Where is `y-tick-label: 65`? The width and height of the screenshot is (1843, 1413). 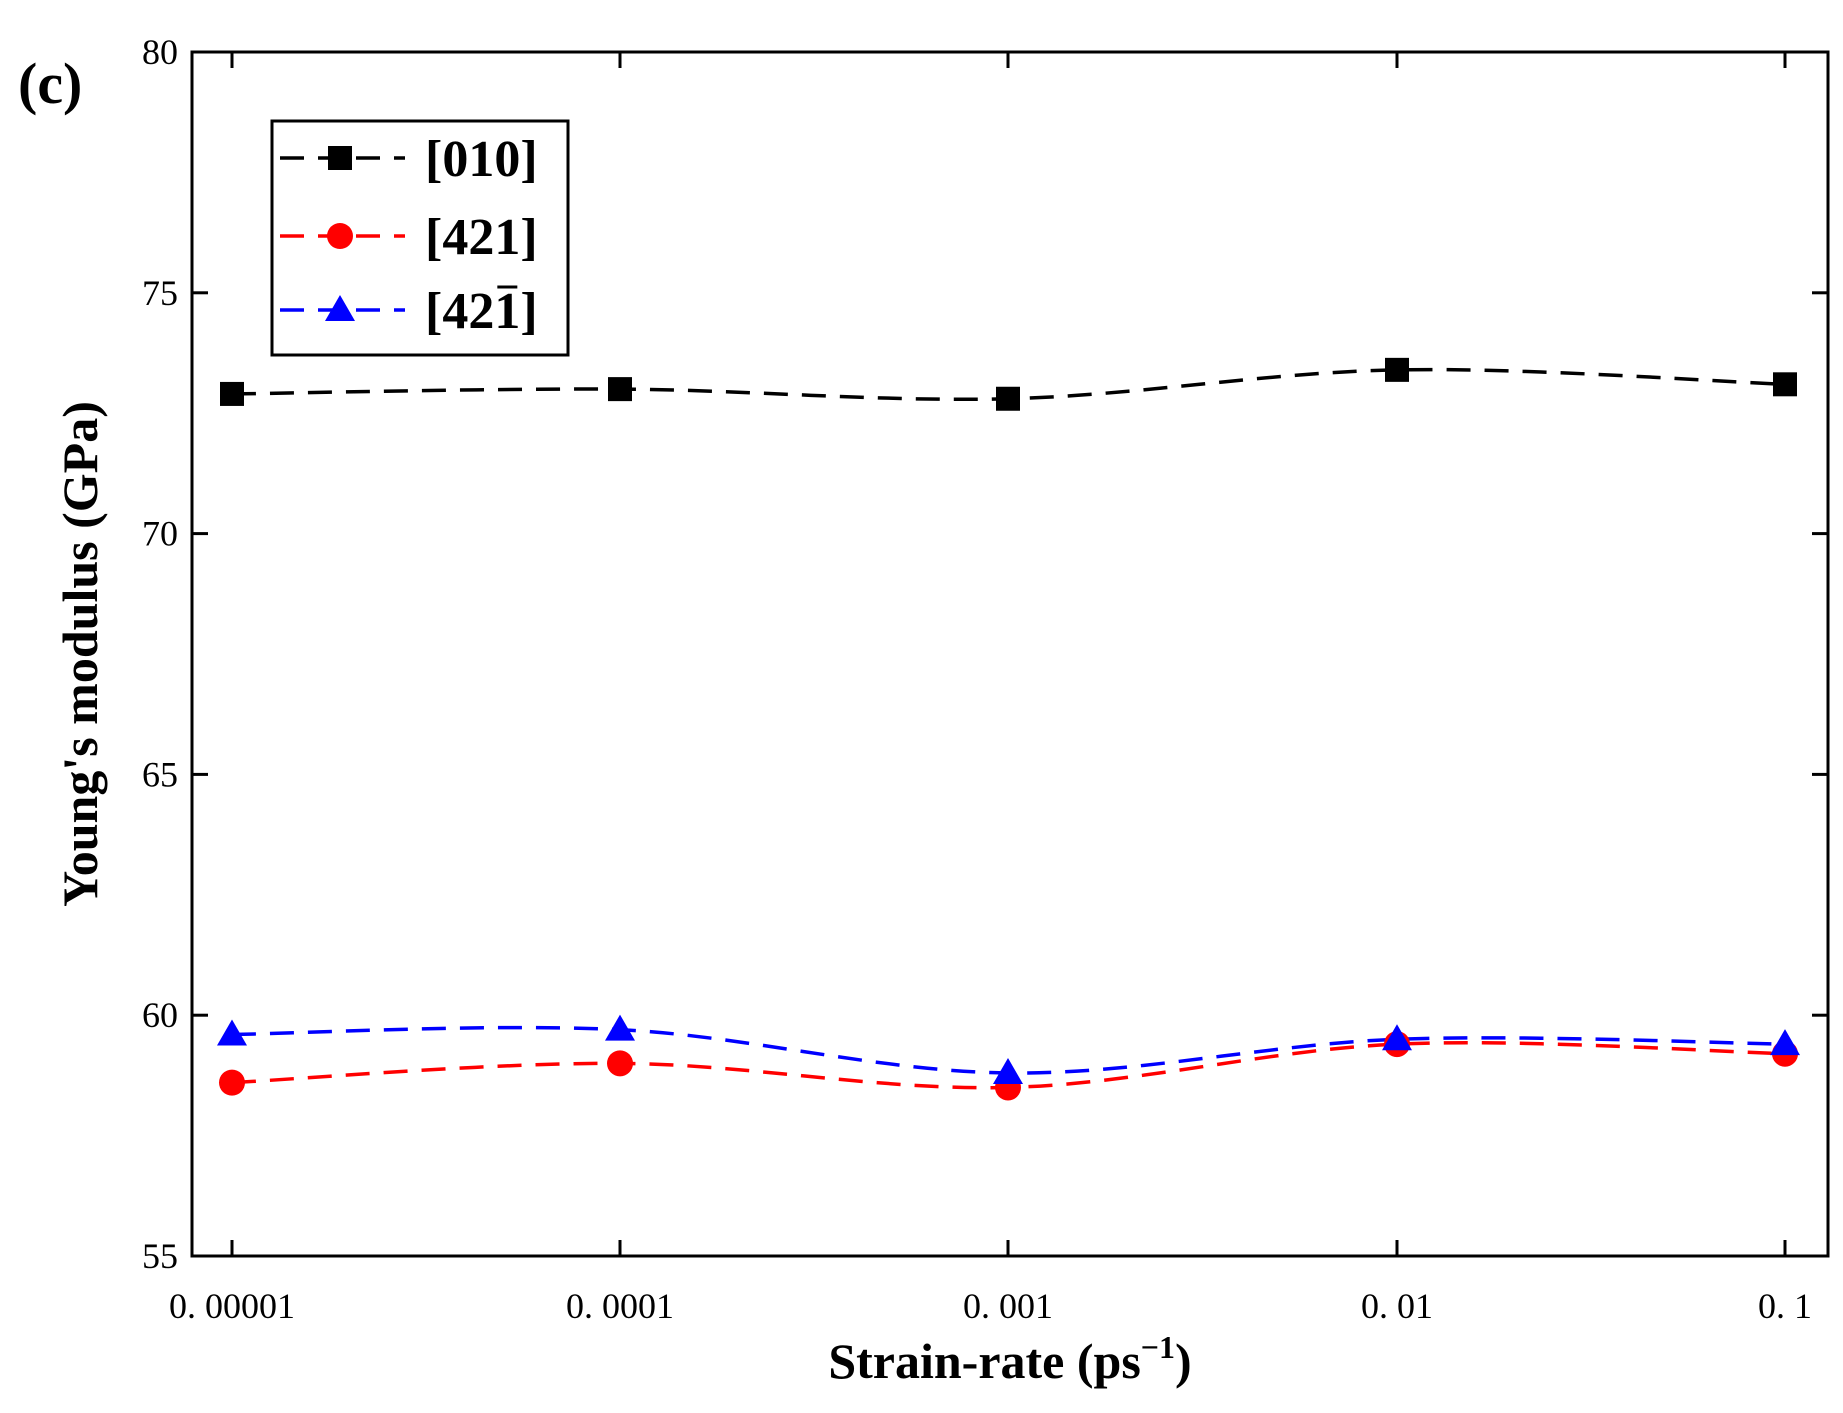
y-tick-label: 65 is located at coordinates (160, 774).